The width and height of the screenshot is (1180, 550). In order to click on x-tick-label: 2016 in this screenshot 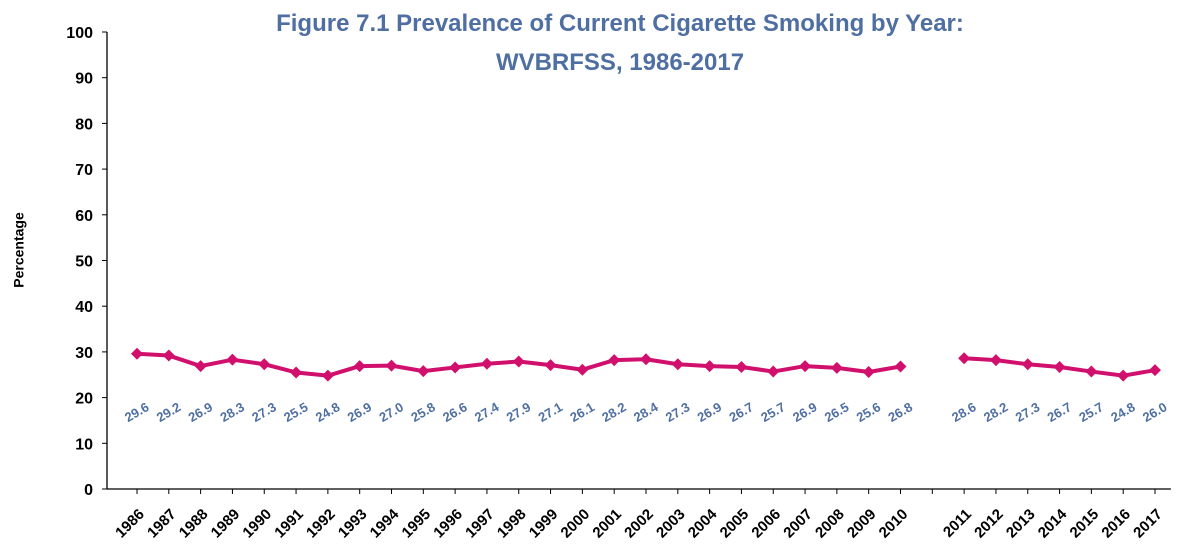, I will do `click(1116, 524)`.